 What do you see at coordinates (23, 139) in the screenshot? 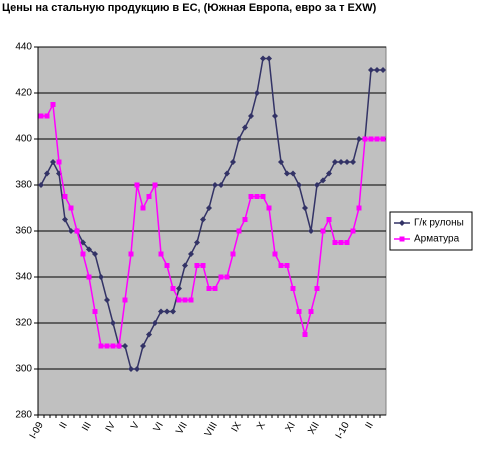
I see `y-tick-label: 400` at bounding box center [23, 139].